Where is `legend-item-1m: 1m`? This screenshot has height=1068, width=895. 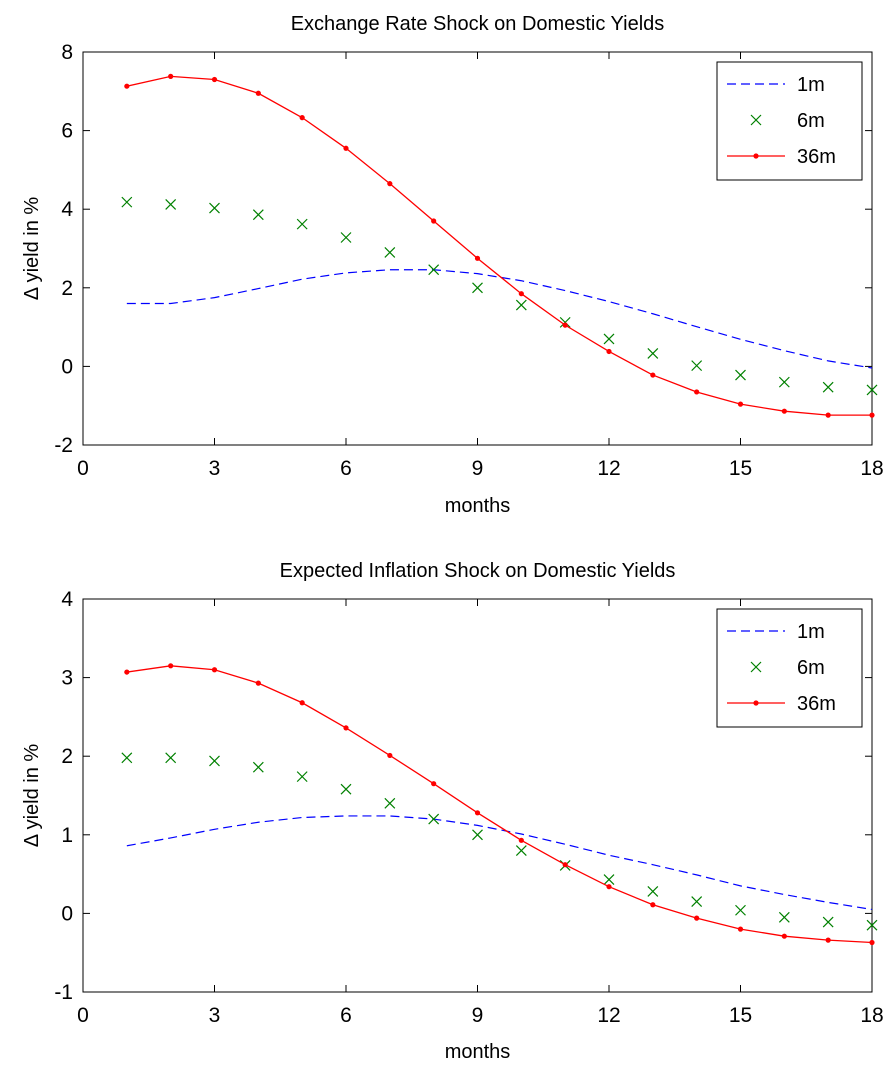 legend-item-1m: 1m is located at coordinates (776, 632).